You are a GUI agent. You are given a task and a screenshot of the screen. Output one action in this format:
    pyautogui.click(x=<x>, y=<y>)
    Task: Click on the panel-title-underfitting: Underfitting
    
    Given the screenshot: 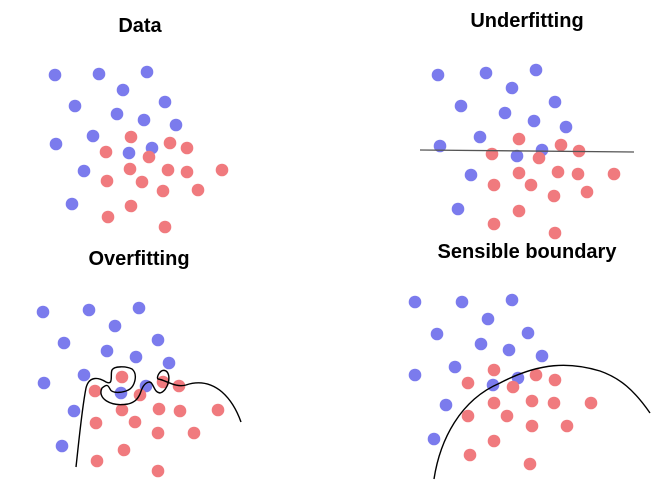 What is the action you would take?
    pyautogui.click(x=527, y=21)
    